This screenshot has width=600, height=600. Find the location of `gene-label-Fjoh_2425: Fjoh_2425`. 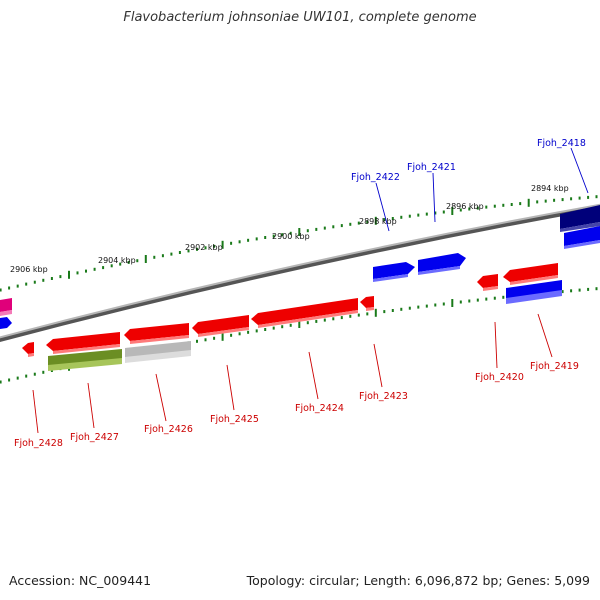

gene-label-Fjoh_2425: Fjoh_2425 is located at coordinates (234, 419).